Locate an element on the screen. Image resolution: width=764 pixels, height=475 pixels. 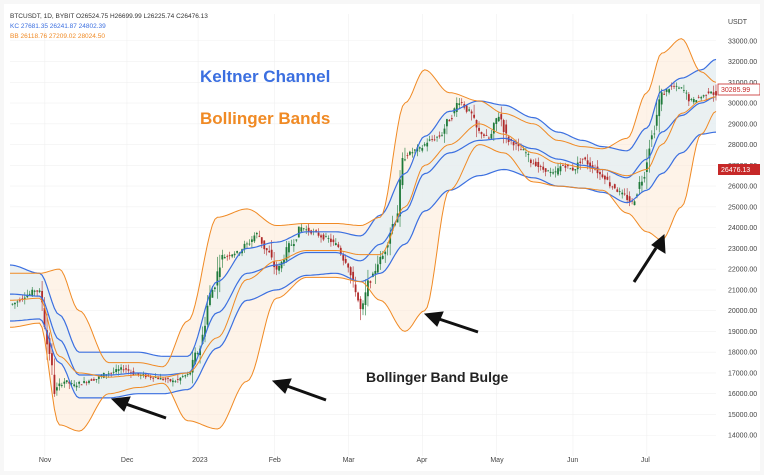
currency-label: USDT is located at coordinates (738, 22).